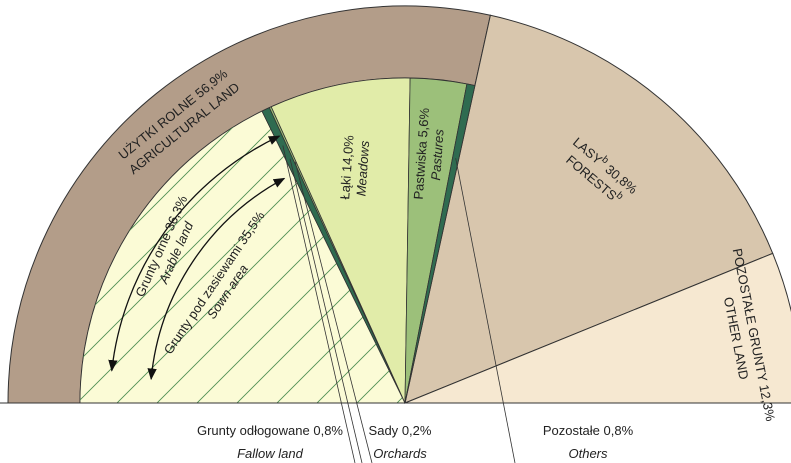  I want to click on label-part: Łąki, so click(346, 187).